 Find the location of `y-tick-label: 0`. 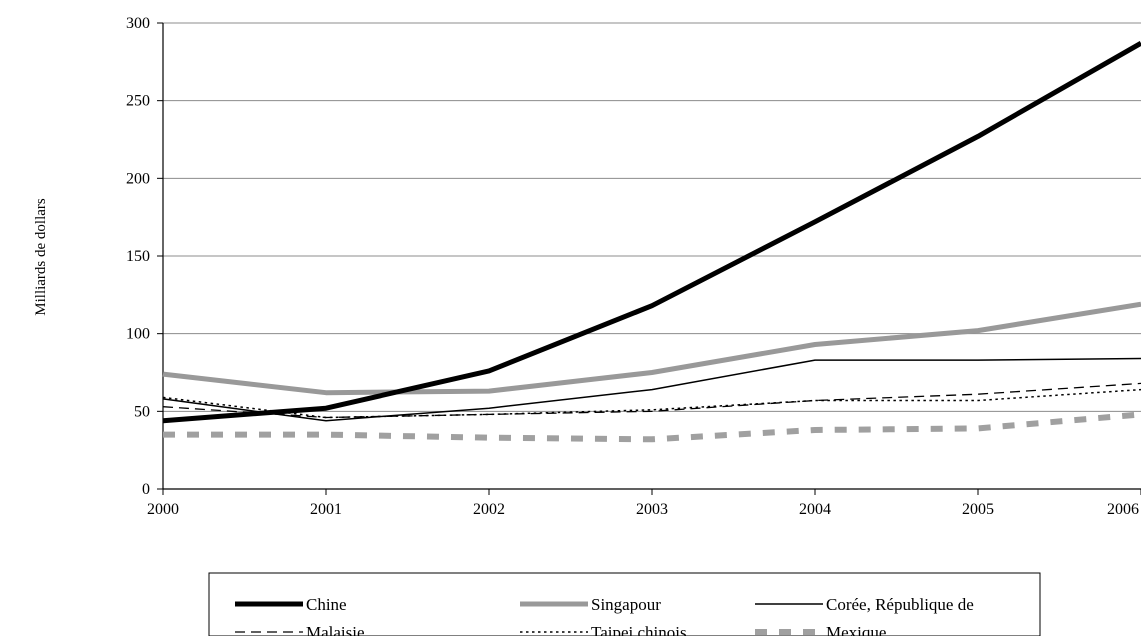

y-tick-label: 0 is located at coordinates (146, 489).